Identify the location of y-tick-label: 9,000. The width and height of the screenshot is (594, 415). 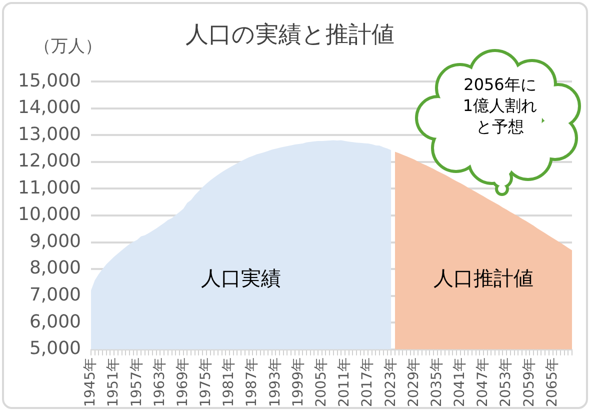
(55, 241).